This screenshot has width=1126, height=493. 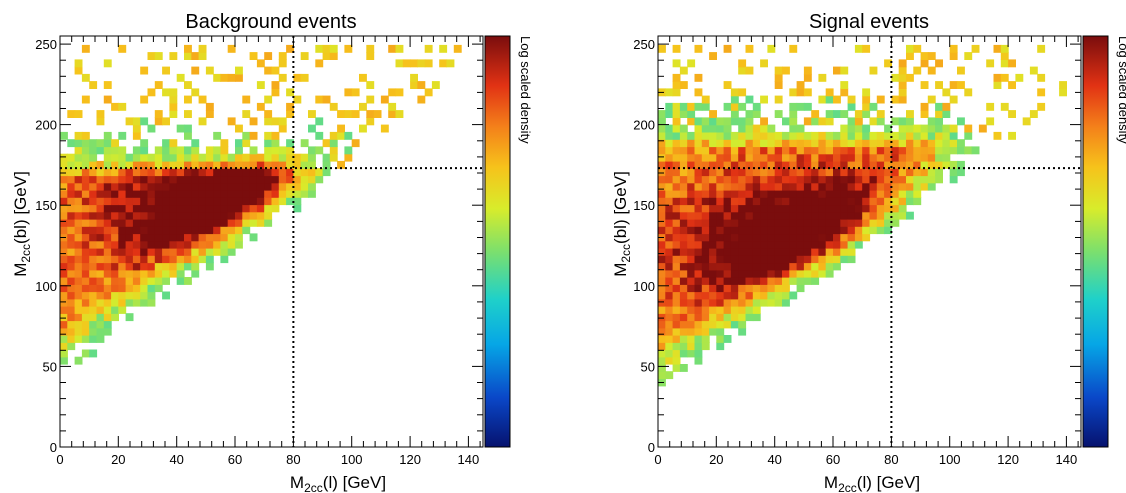 I want to click on y-tick-label: 250, so click(x=46, y=44).